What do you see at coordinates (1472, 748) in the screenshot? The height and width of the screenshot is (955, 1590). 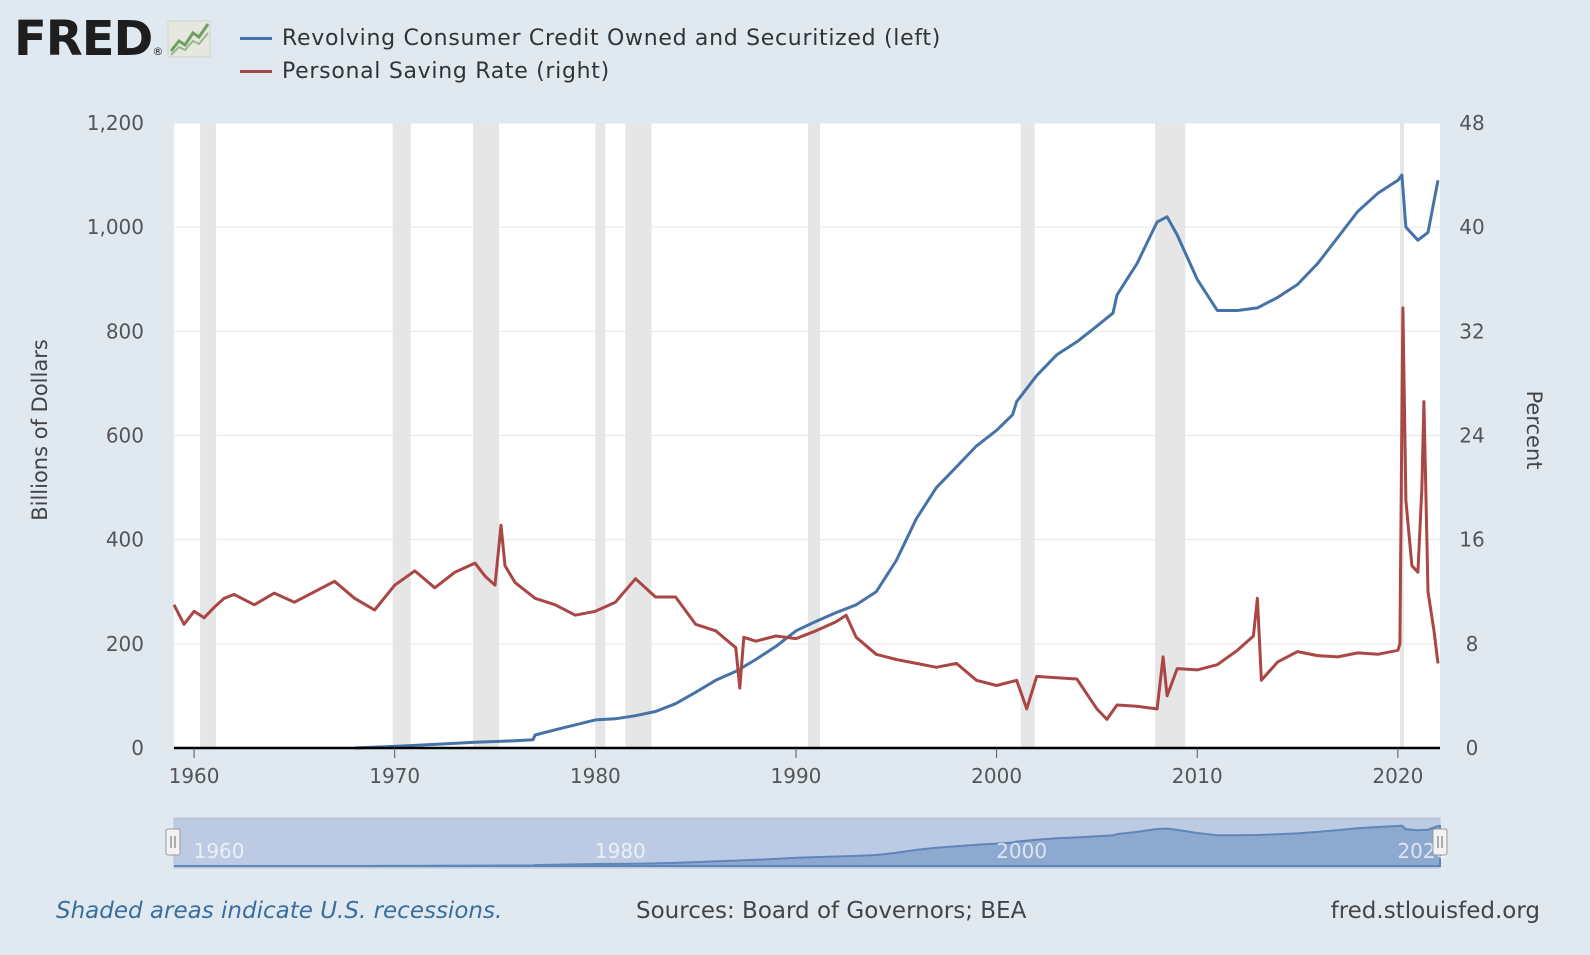 I see `y-tick-label-right: 0` at bounding box center [1472, 748].